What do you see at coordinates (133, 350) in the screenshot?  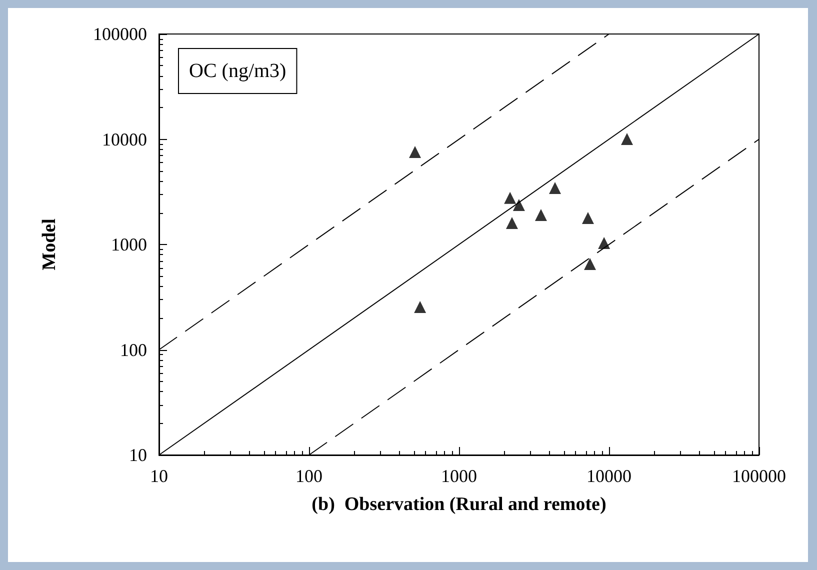 I see `y-tick-label: 100` at bounding box center [133, 350].